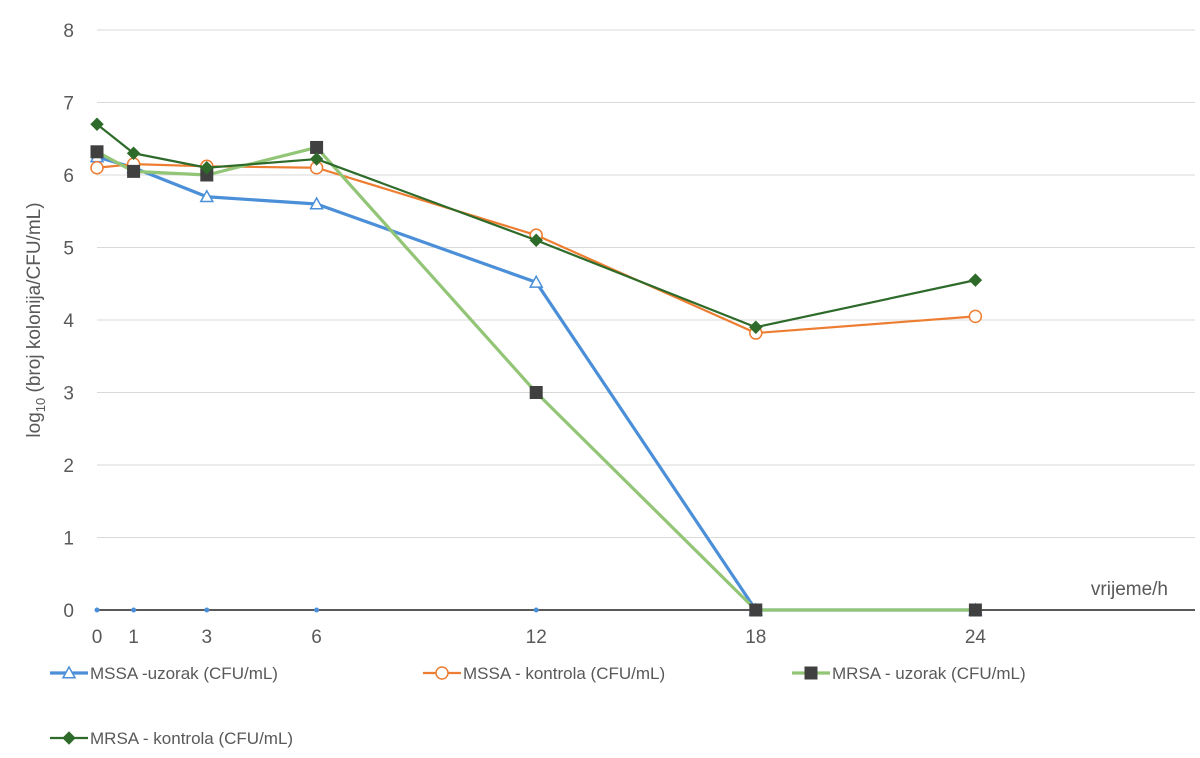  I want to click on y-tick-label: 8, so click(68, 31).